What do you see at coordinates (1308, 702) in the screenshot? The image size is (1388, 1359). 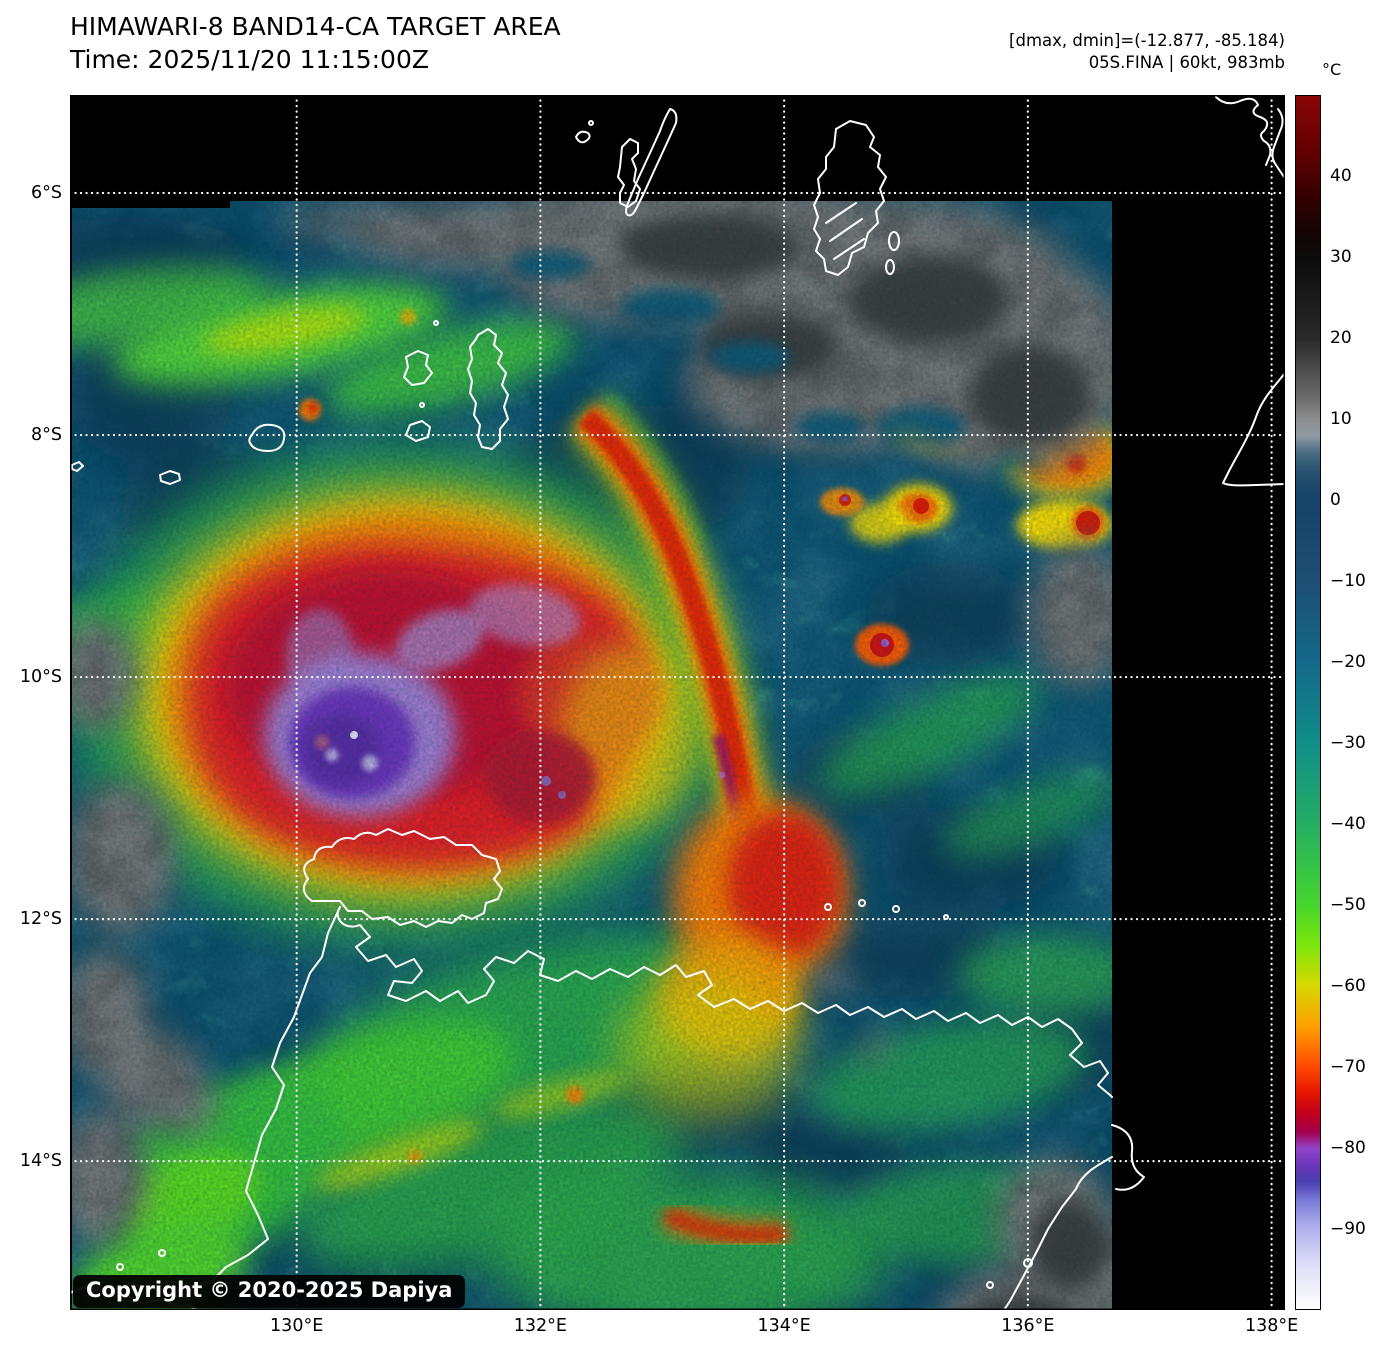 I see `colorbar` at bounding box center [1308, 702].